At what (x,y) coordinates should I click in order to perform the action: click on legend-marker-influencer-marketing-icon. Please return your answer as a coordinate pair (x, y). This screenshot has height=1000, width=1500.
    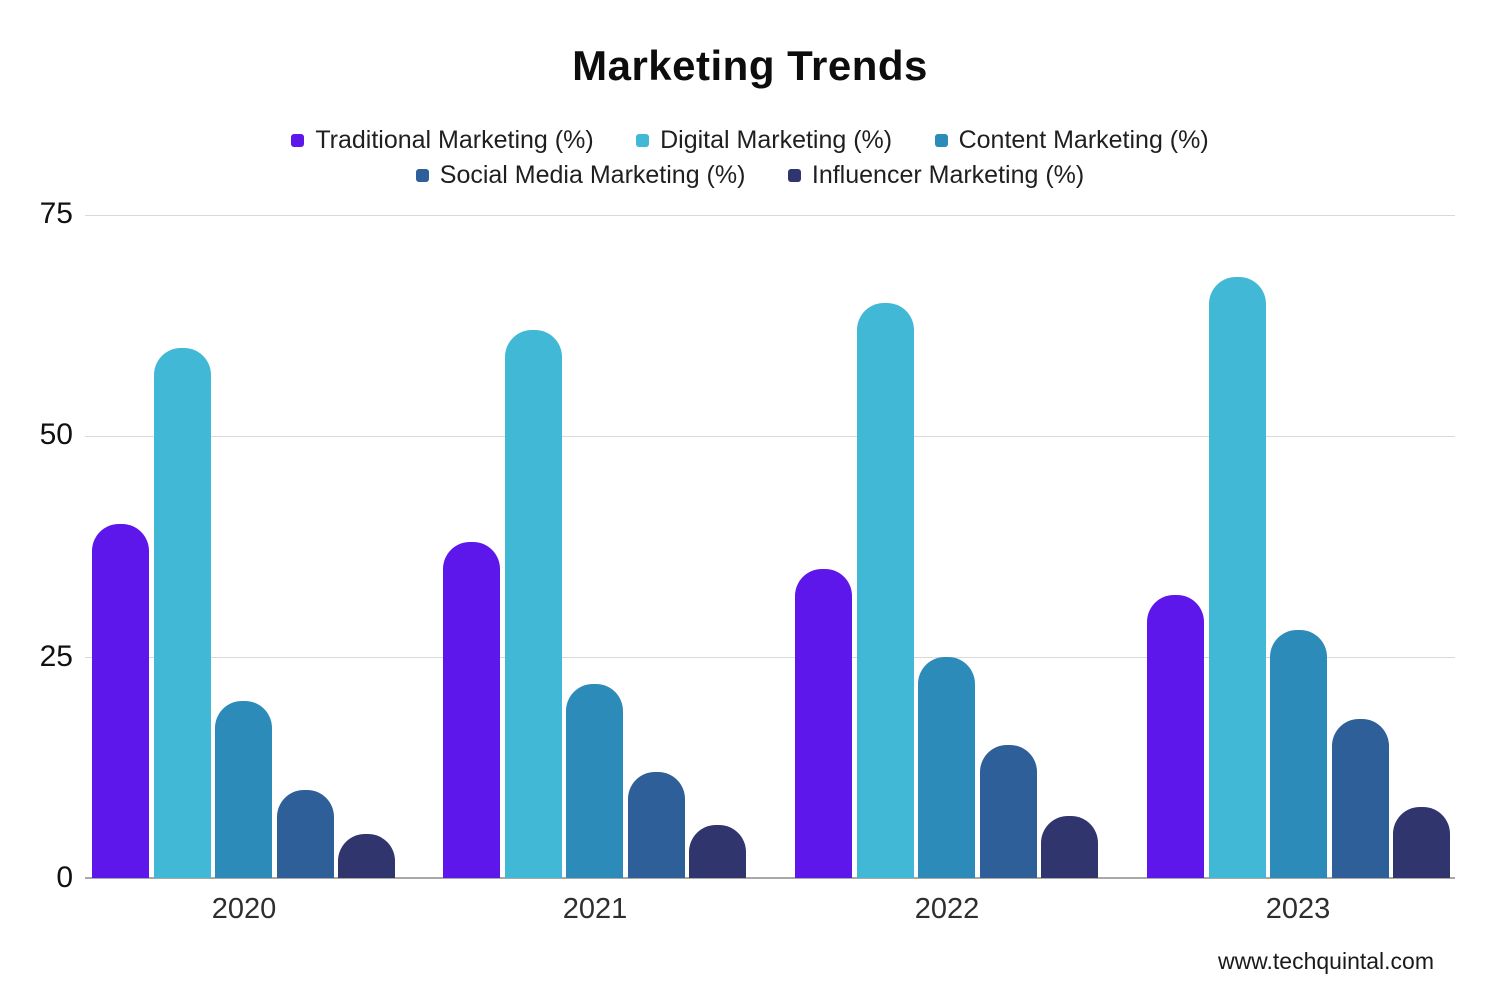
    Looking at the image, I should click on (794, 175).